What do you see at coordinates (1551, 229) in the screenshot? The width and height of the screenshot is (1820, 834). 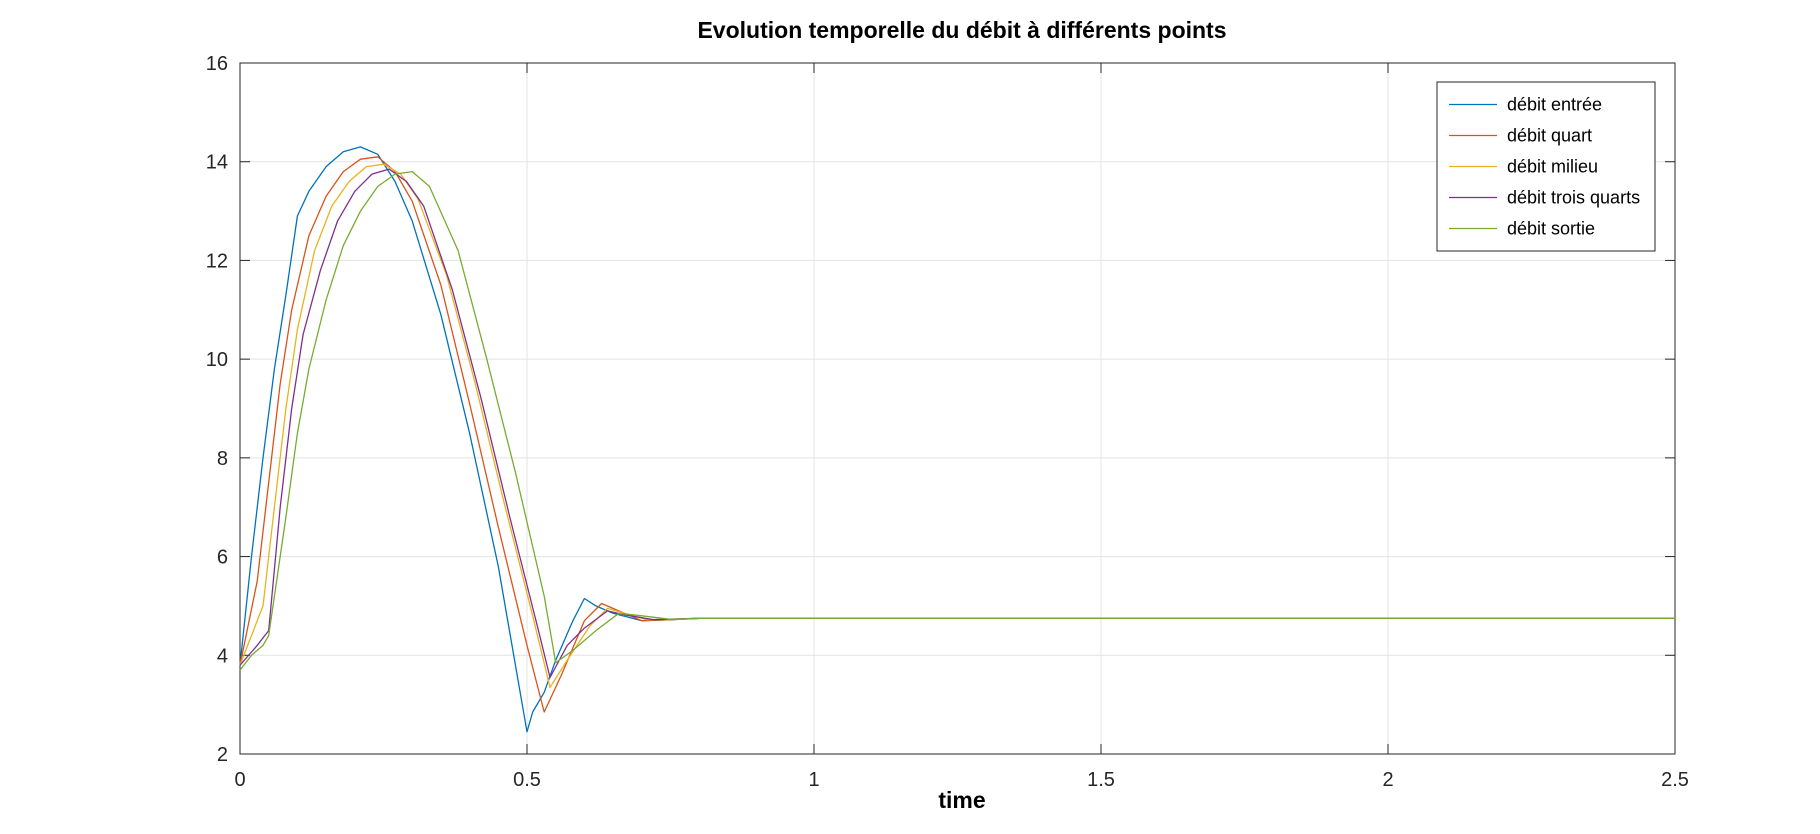 I see `legend-entry-label: débit sortie` at bounding box center [1551, 229].